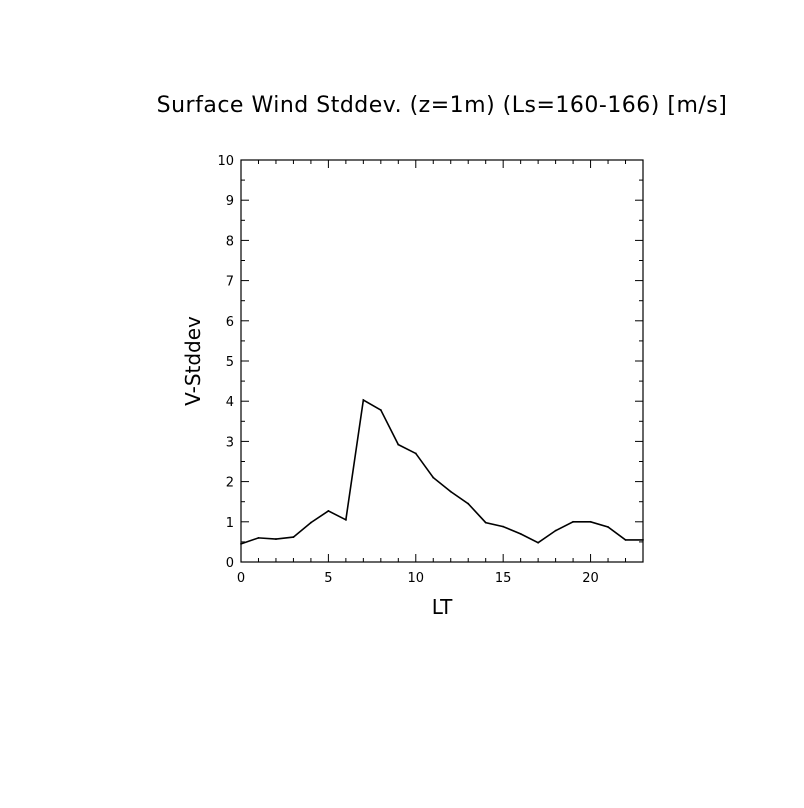  I want to click on series-layer, so click(442, 471).